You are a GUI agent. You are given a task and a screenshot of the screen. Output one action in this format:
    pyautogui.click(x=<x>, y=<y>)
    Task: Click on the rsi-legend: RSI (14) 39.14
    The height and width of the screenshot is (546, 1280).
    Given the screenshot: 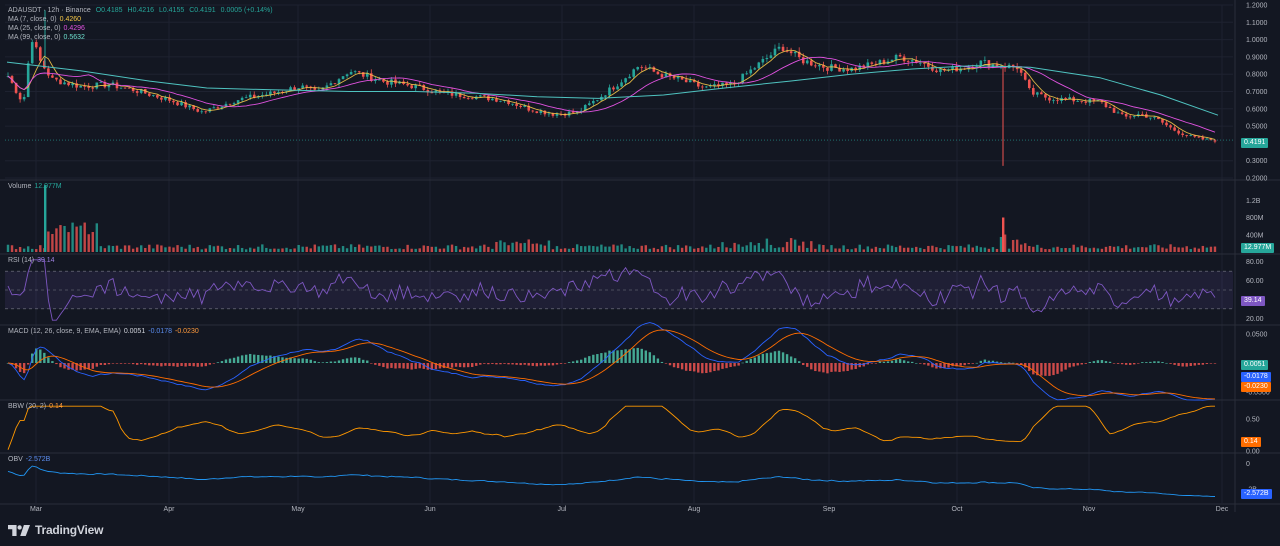 What is the action you would take?
    pyautogui.click(x=33, y=261)
    